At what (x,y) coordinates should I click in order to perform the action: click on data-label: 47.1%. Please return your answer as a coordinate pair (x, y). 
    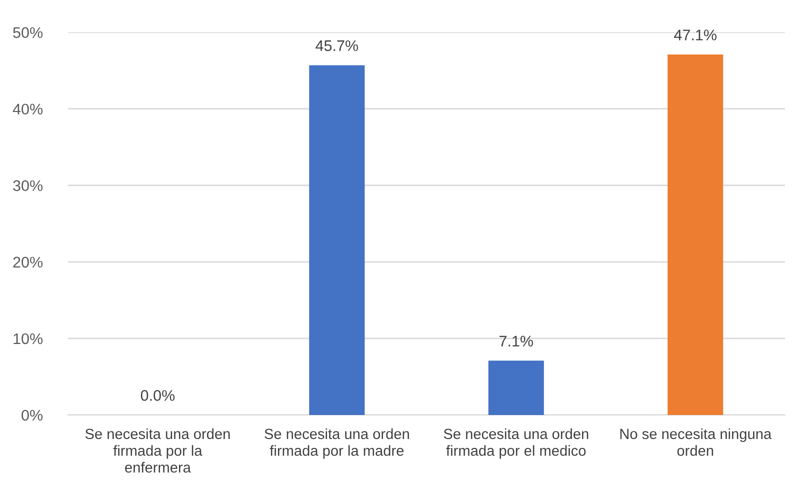
    Looking at the image, I should click on (695, 35).